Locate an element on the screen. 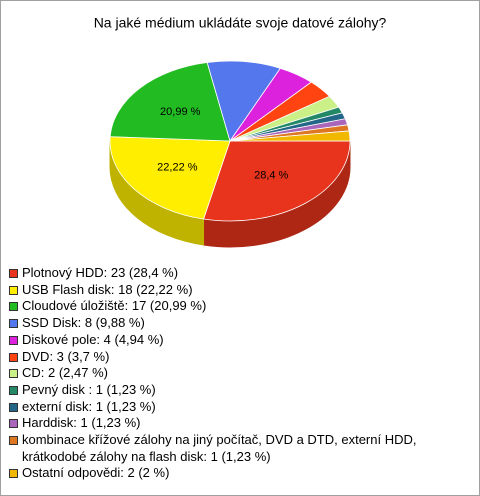  legend-item: CD: 2 (2,47 %) is located at coordinates (223, 373).